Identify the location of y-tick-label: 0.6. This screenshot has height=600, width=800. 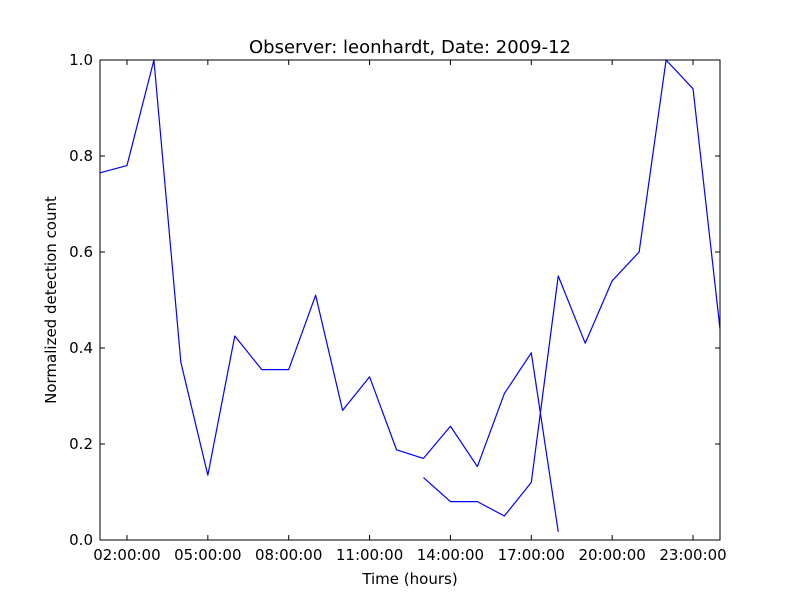
(81, 252).